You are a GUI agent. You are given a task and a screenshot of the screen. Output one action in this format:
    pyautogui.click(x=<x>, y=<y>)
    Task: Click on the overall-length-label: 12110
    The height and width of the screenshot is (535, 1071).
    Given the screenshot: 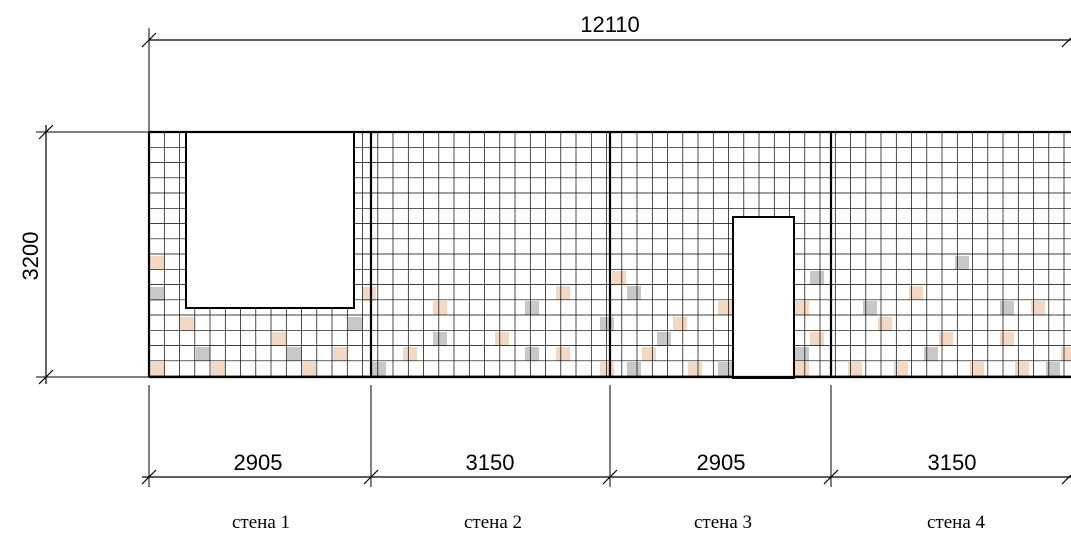 What is the action you would take?
    pyautogui.click(x=610, y=24)
    